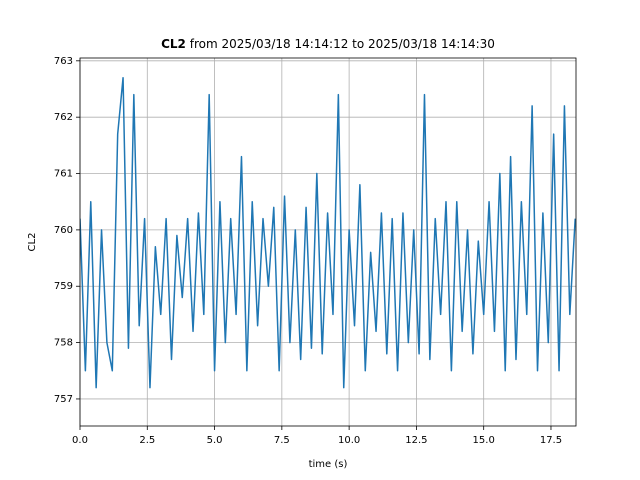 The width and height of the screenshot is (640, 480). I want to click on x-tick-label: 12.5, so click(416, 440).